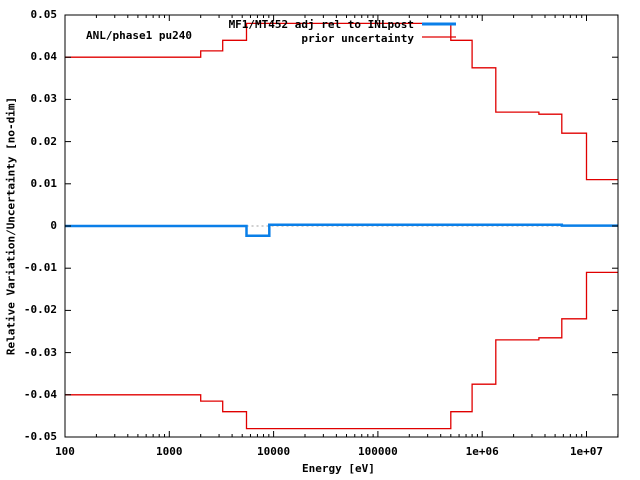 This screenshot has width=640, height=480. Describe the element at coordinates (11, 226) in the screenshot. I see `y-axis-label: Relative Variation/Uncertainty [no-dim]` at that location.